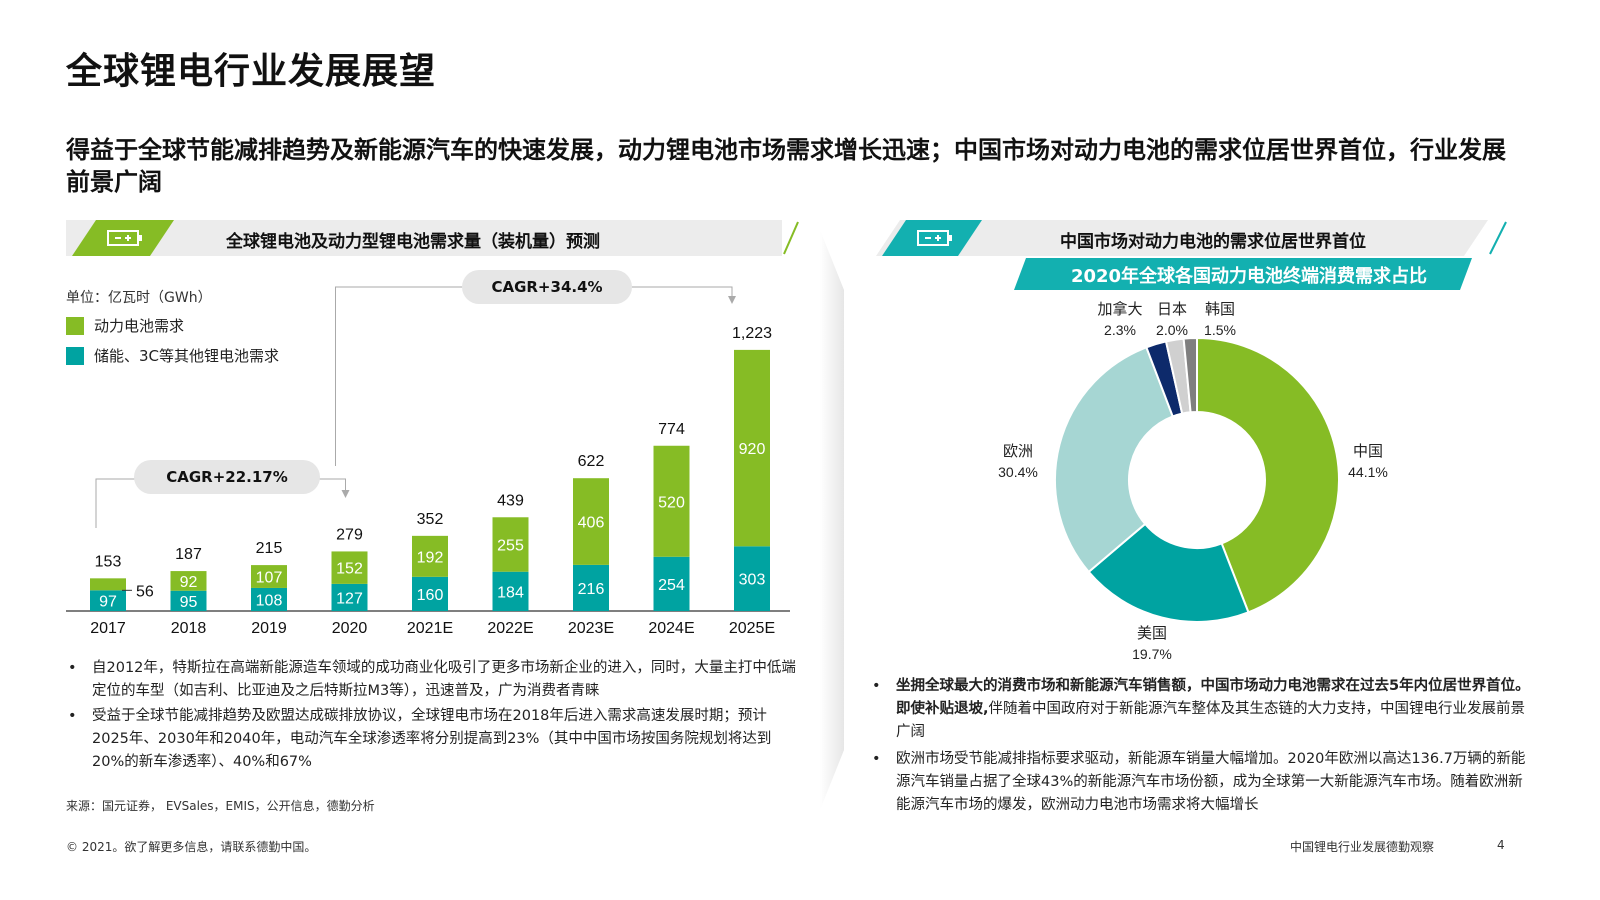 This screenshot has width=1600, height=900. What do you see at coordinates (269, 628) in the screenshot?
I see `x-tick-label: 2019` at bounding box center [269, 628].